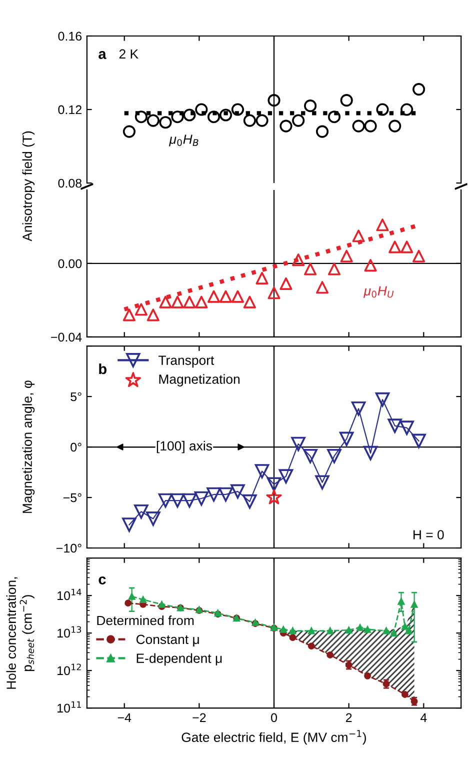  What do you see at coordinates (199, 380) in the screenshot?
I see `legend-label: Magnetization` at bounding box center [199, 380].